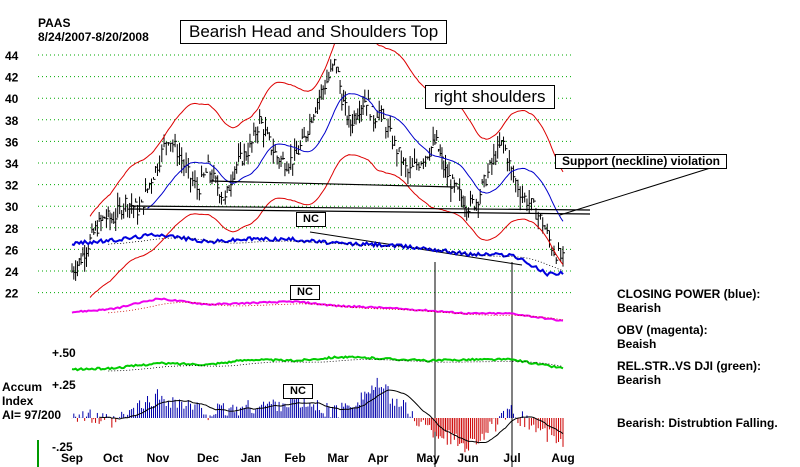 The image size is (800, 467). What do you see at coordinates (637, 344) in the screenshot?
I see `obv-status: Beaish` at bounding box center [637, 344].